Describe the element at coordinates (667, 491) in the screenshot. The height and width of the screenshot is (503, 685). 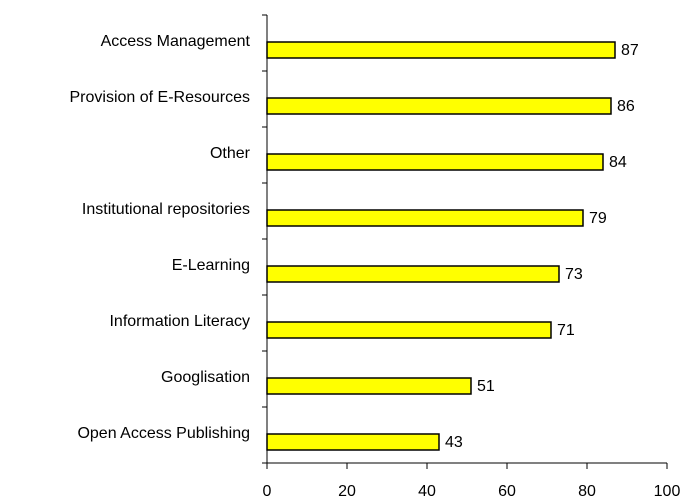
I see `x-tick-label: 100` at that location.